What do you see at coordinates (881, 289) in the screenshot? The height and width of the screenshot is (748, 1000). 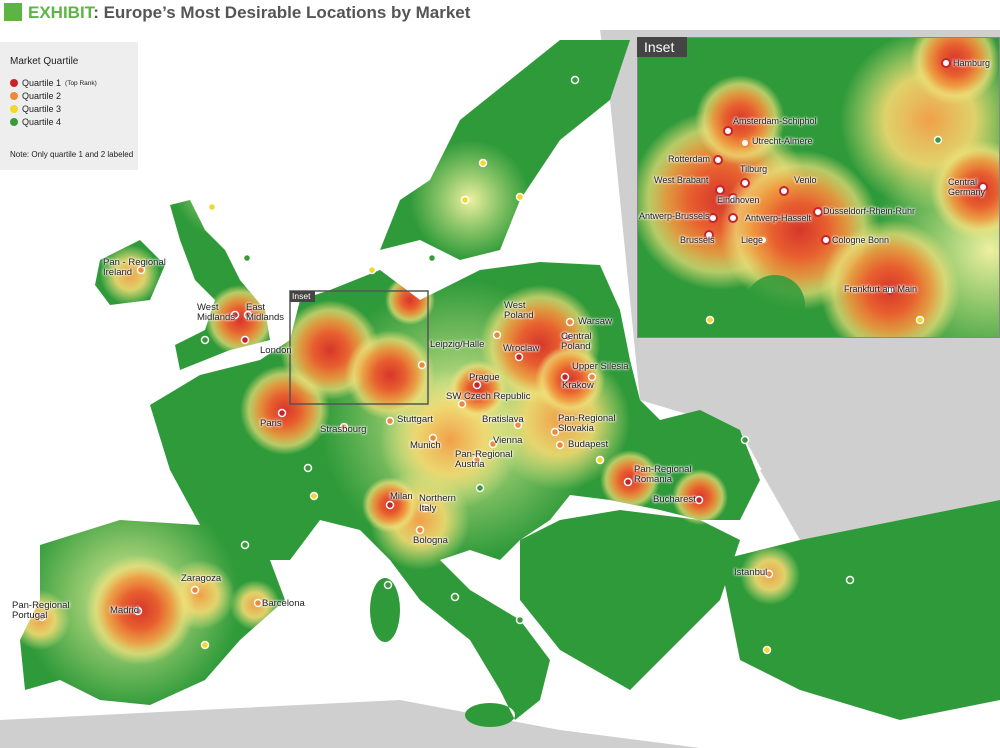 I see `location-label: Frankfurt am Main` at bounding box center [881, 289].